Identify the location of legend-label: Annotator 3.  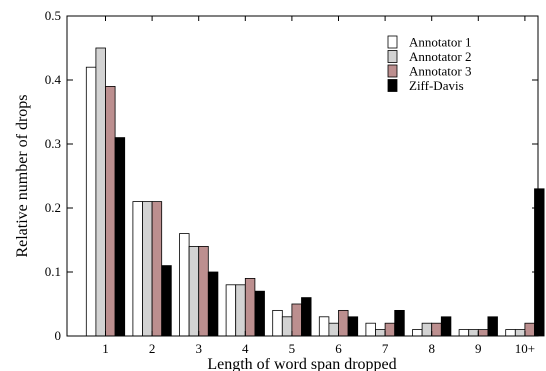
(440, 71).